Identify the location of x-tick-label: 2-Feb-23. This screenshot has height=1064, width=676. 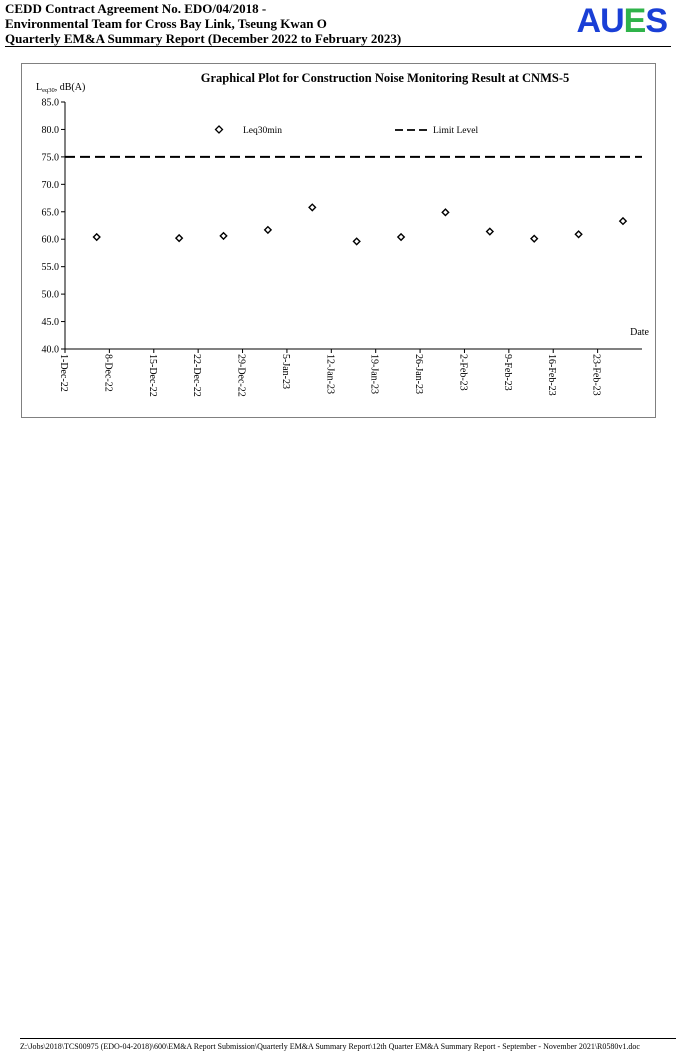
(462, 372).